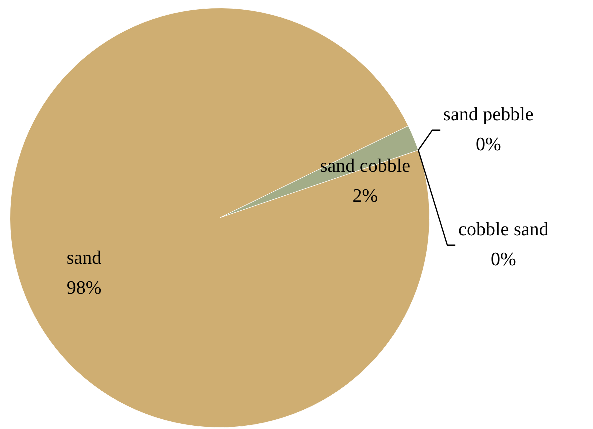 This screenshot has height=429, width=593. I want to click on data-label: 2%, so click(365, 197).